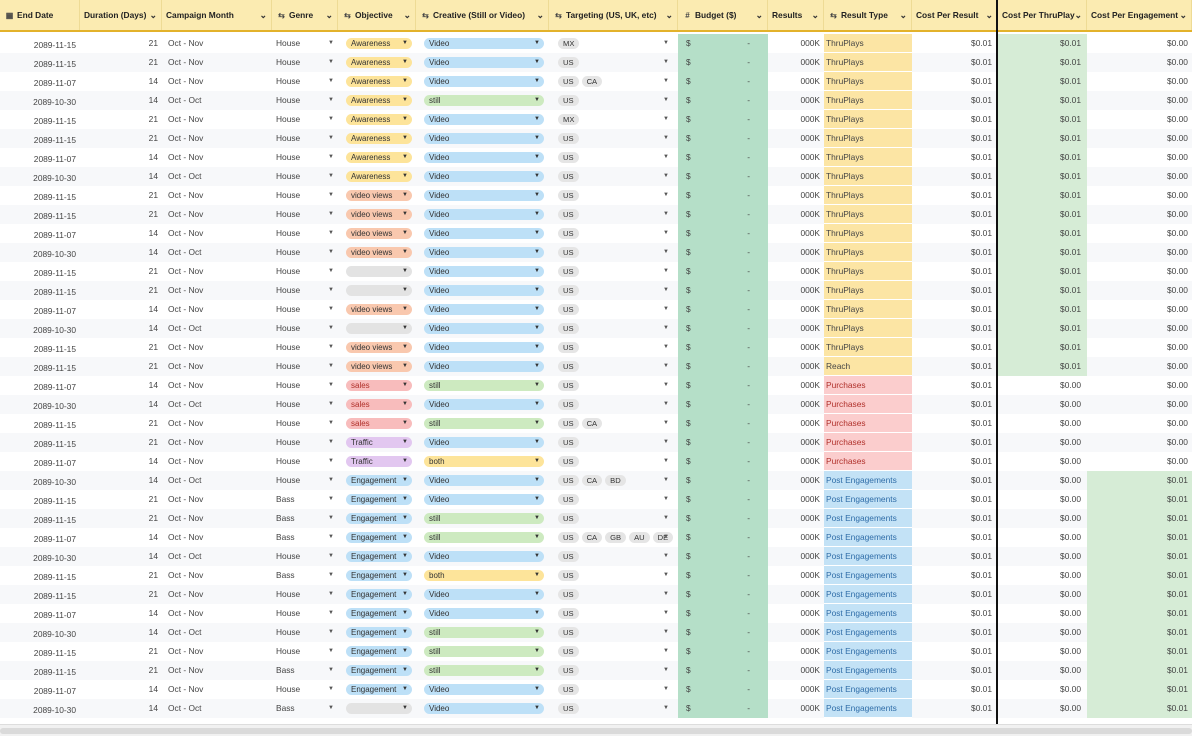  Describe the element at coordinates (955, 15) in the screenshot. I see `header-cost-per-result: Cost Per Result ⌄` at that location.